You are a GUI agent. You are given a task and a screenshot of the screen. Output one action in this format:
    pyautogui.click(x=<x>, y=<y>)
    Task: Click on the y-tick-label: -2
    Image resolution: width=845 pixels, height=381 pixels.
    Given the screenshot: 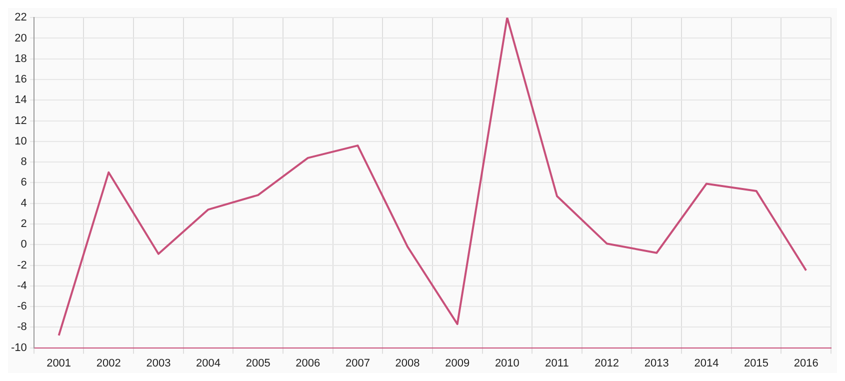 What is the action you would take?
    pyautogui.click(x=22, y=265)
    